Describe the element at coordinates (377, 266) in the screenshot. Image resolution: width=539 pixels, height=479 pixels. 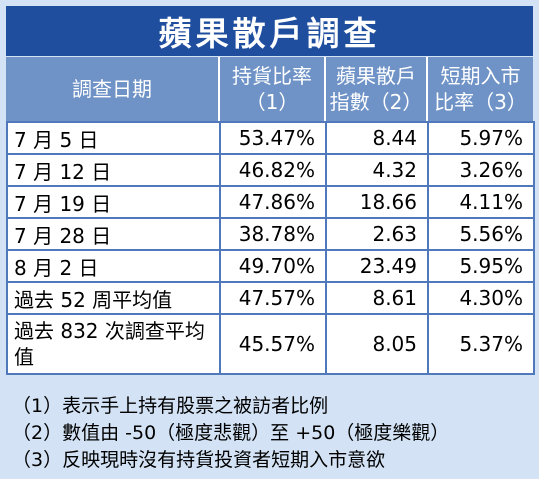
I see `retail-index-cell: 23.49` at that location.